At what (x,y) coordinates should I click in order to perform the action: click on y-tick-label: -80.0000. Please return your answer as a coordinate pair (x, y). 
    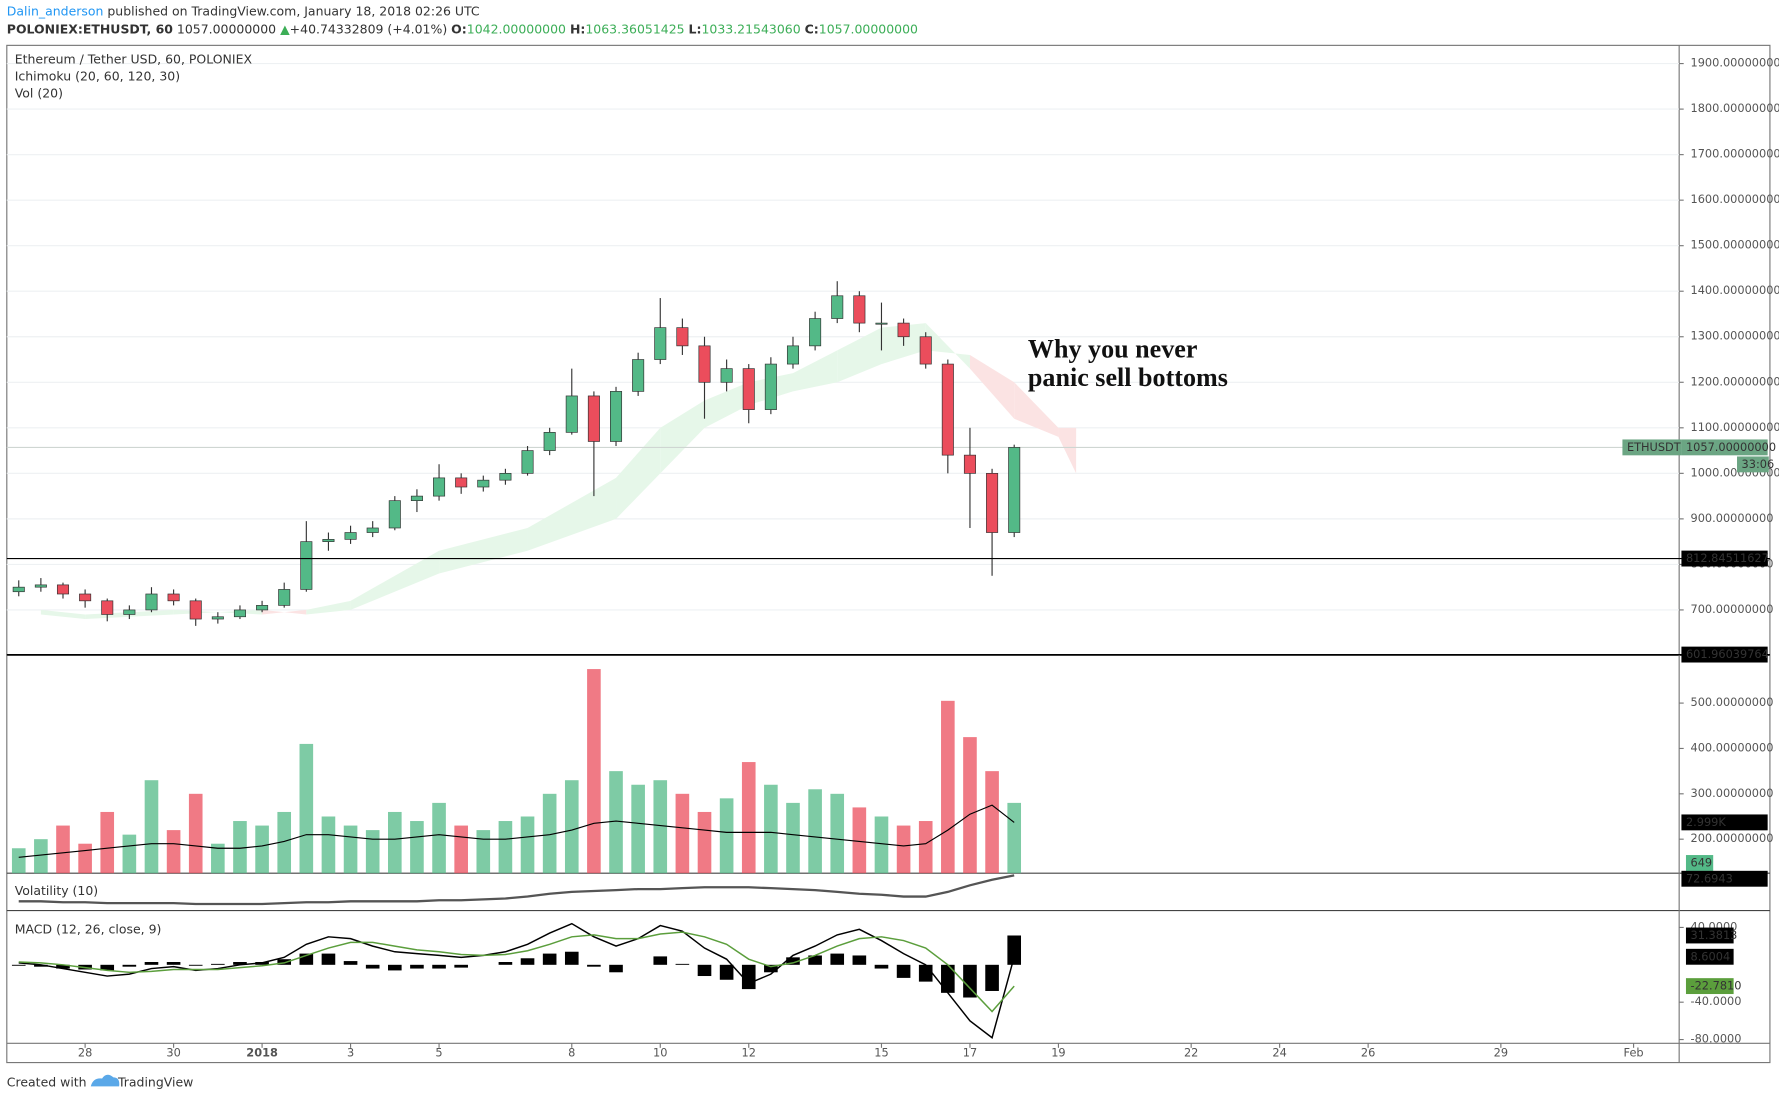
    Looking at the image, I should click on (1716, 1039).